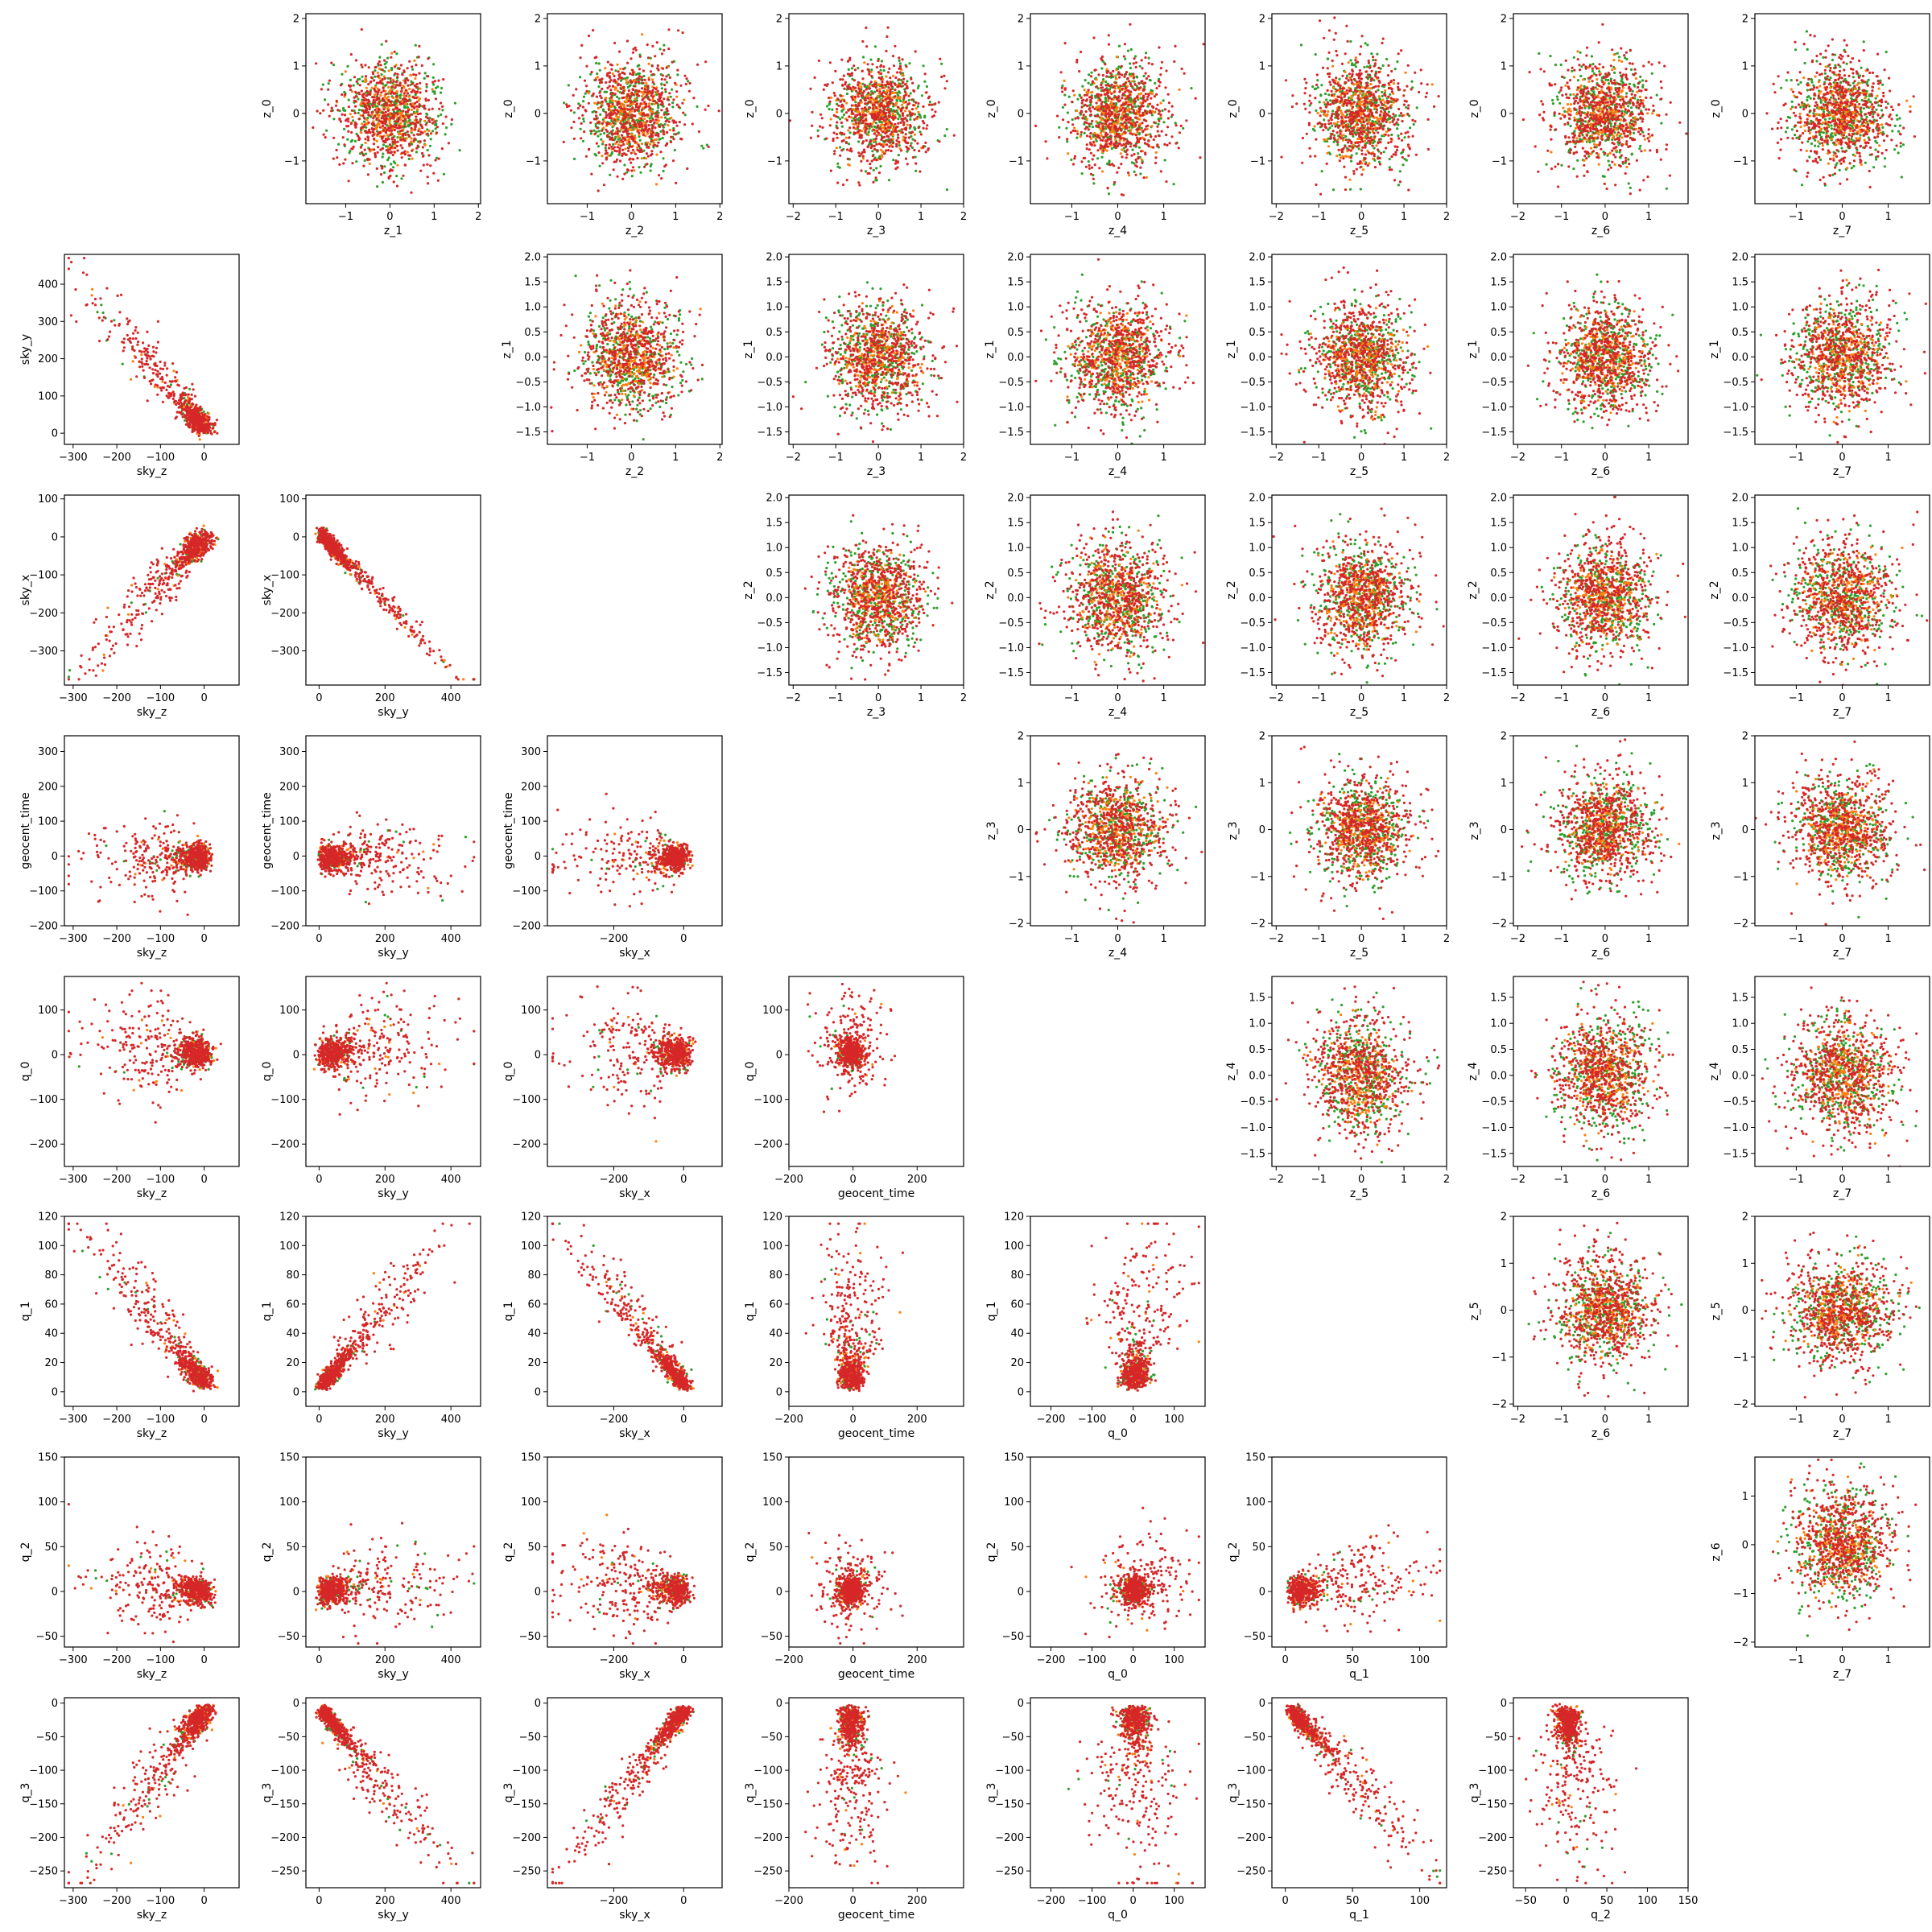 The image size is (1932, 1932). What do you see at coordinates (73, 1180) in the screenshot?
I see `x-tick-label: −300` at bounding box center [73, 1180].